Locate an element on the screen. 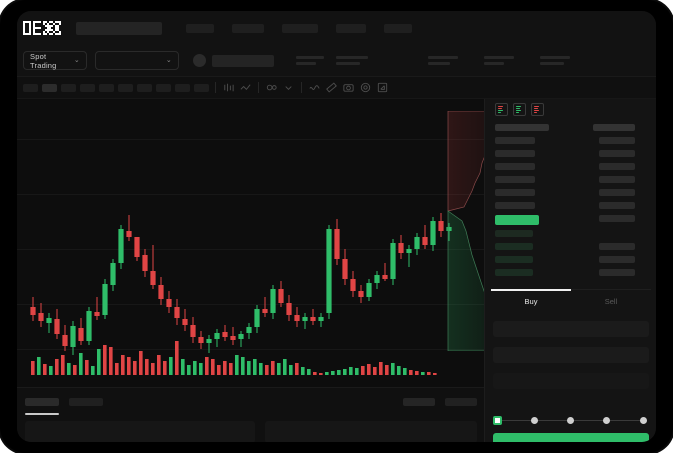 This screenshot has height=453, width=673. tab-active-underline is located at coordinates (42, 414).